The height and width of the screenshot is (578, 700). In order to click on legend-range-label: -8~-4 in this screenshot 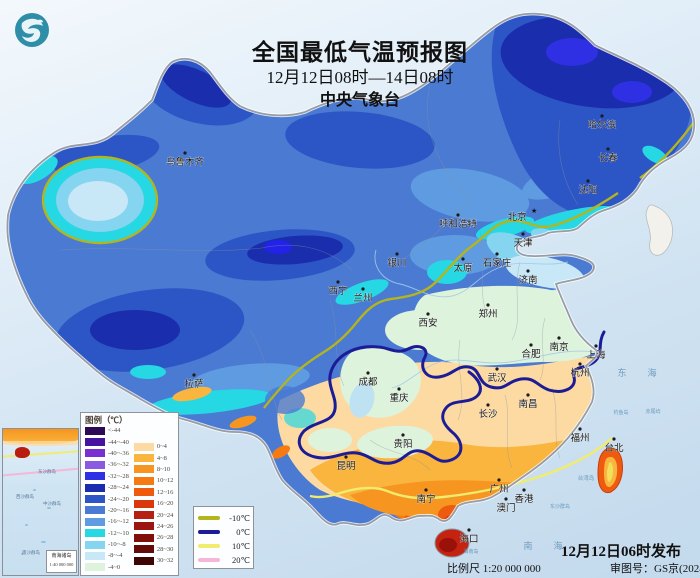, I will do `click(115, 556)`.